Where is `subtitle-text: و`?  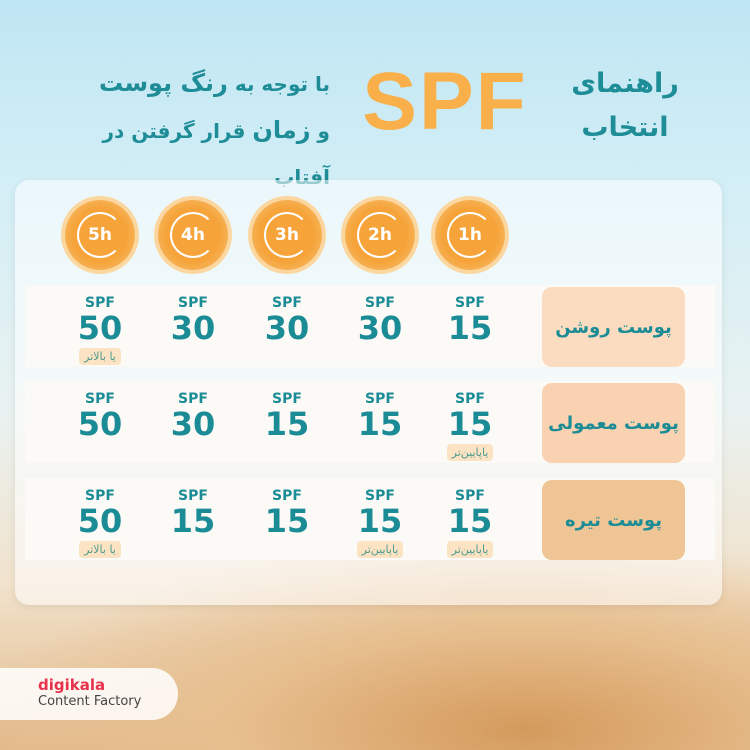
subtitle-text: و is located at coordinates (320, 131).